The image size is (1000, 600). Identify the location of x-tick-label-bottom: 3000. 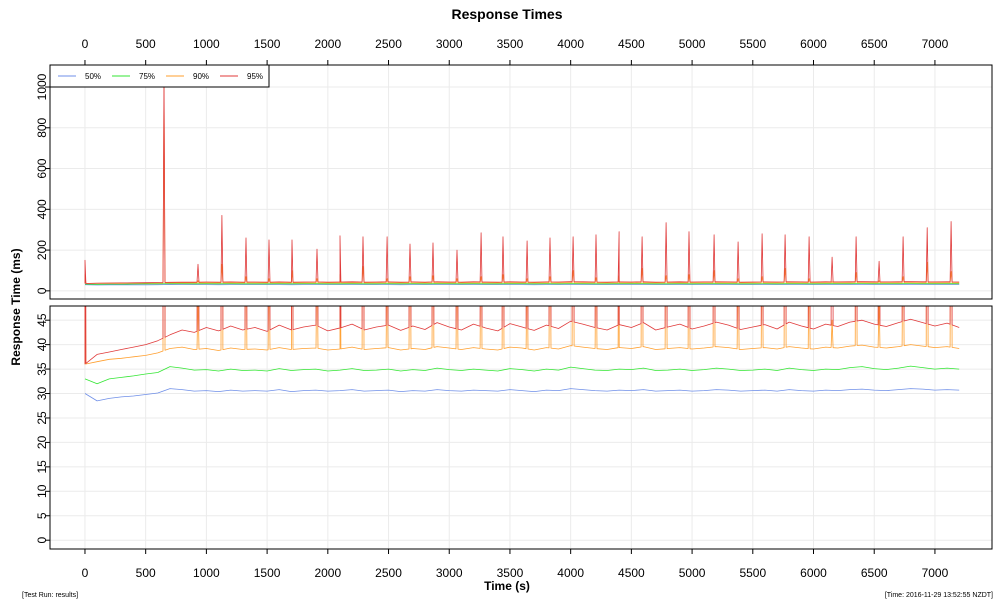
(449, 573).